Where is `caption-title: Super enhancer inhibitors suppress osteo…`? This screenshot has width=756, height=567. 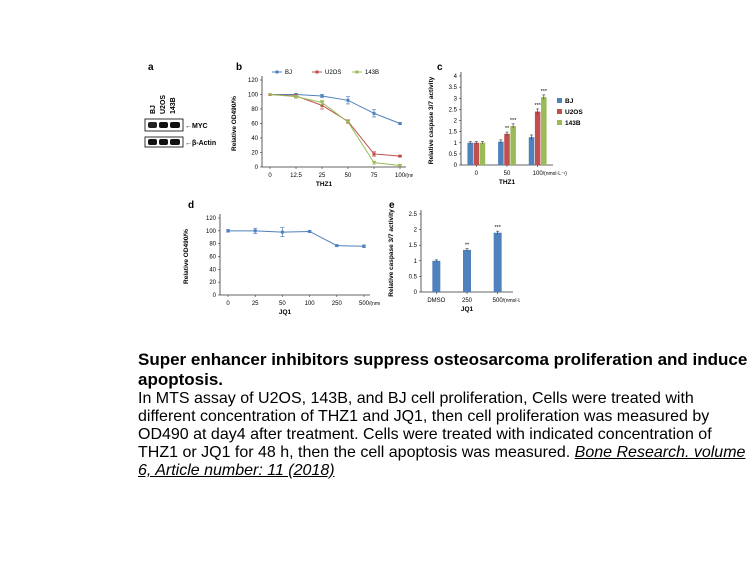
caption-title: Super enhancer inhibitors suppress osteo… is located at coordinates (443, 369).